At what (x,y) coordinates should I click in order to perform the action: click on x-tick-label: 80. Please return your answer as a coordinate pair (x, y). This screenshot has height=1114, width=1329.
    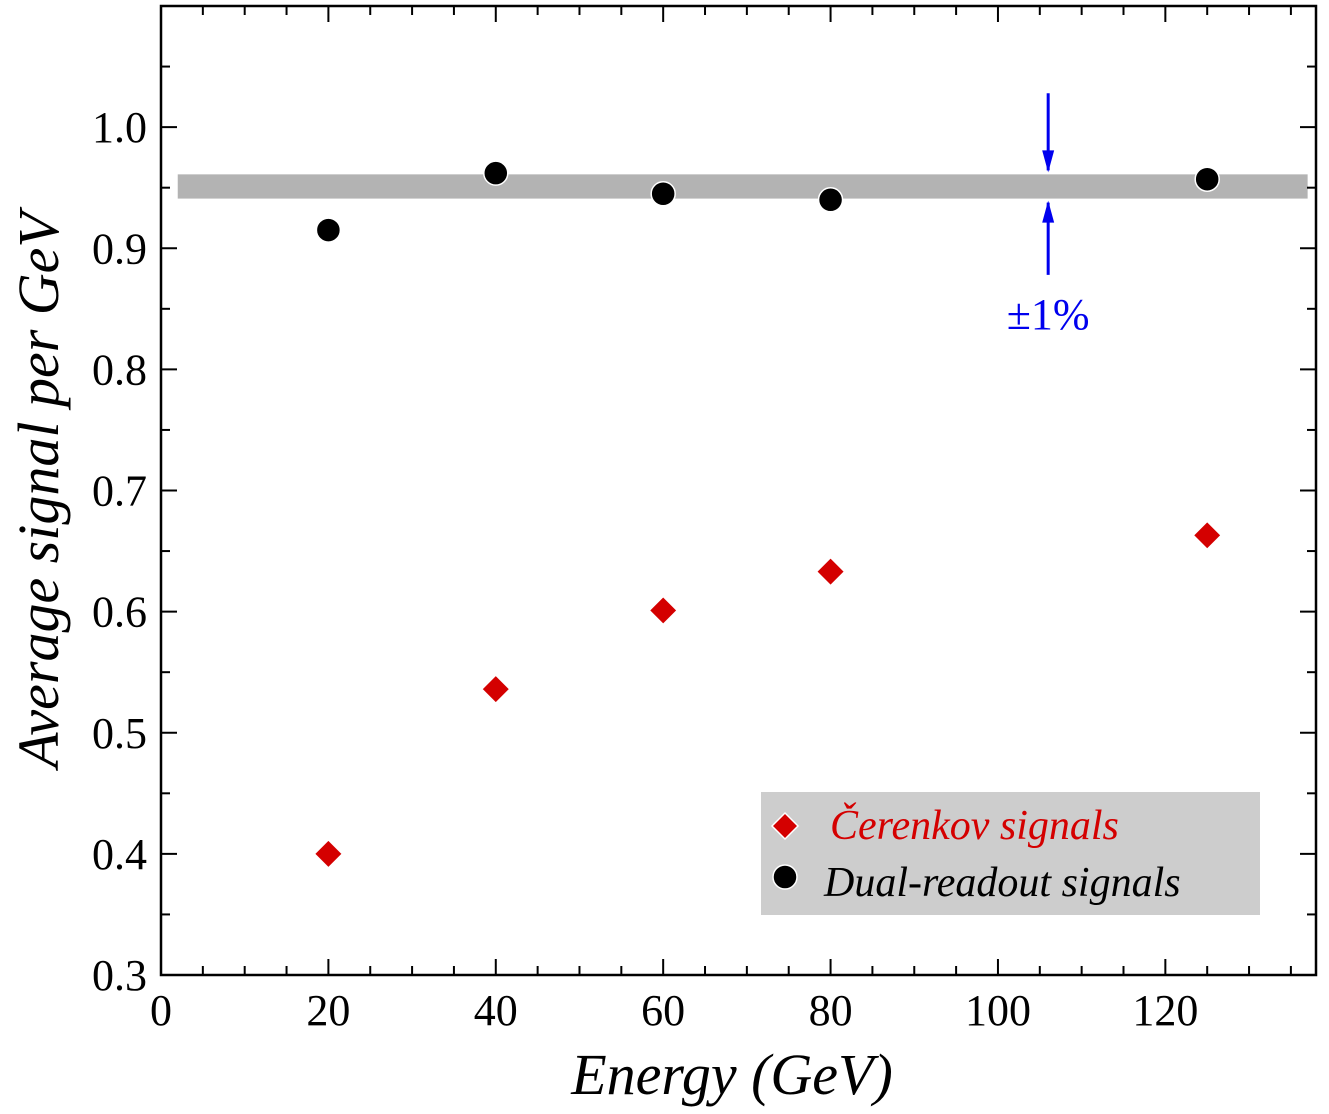
    Looking at the image, I should click on (831, 1010).